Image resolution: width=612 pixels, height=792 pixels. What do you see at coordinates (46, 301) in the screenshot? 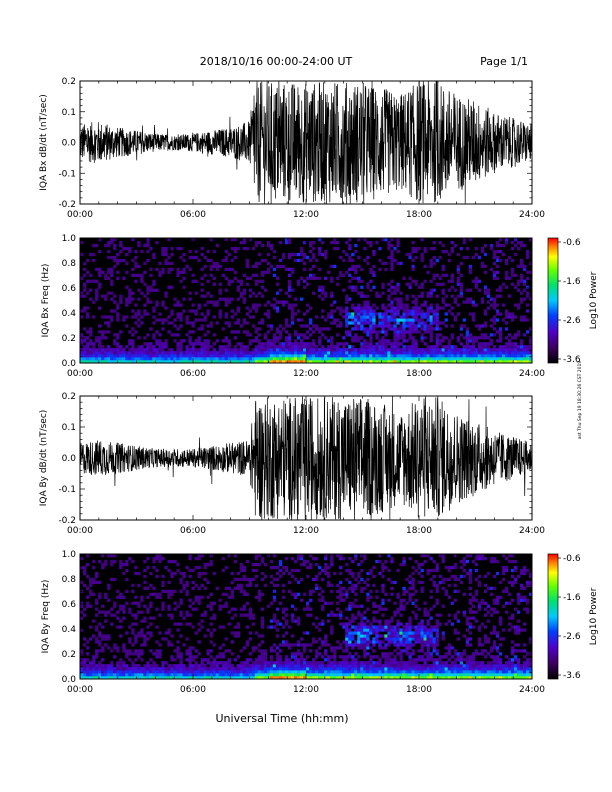
I see `bx-freq-ylabel: IQA Bx Freq (Hz)` at bounding box center [46, 301].